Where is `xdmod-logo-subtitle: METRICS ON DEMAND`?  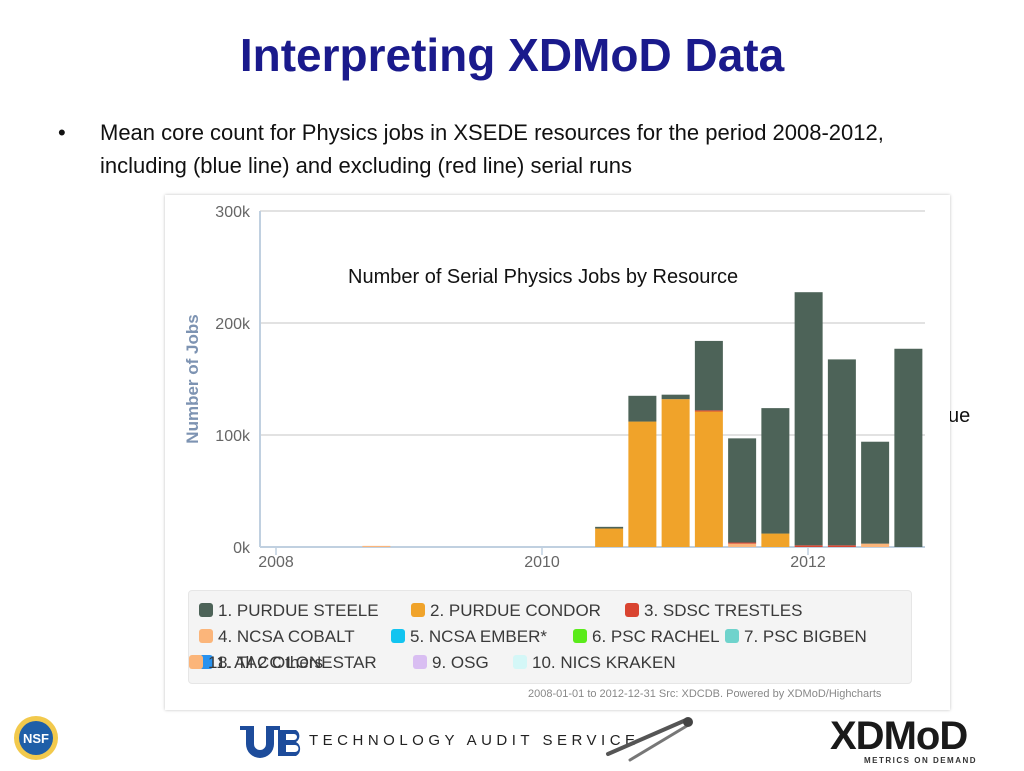
xdmod-logo-subtitle: METRICS ON DEMAND is located at coordinates (921, 760).